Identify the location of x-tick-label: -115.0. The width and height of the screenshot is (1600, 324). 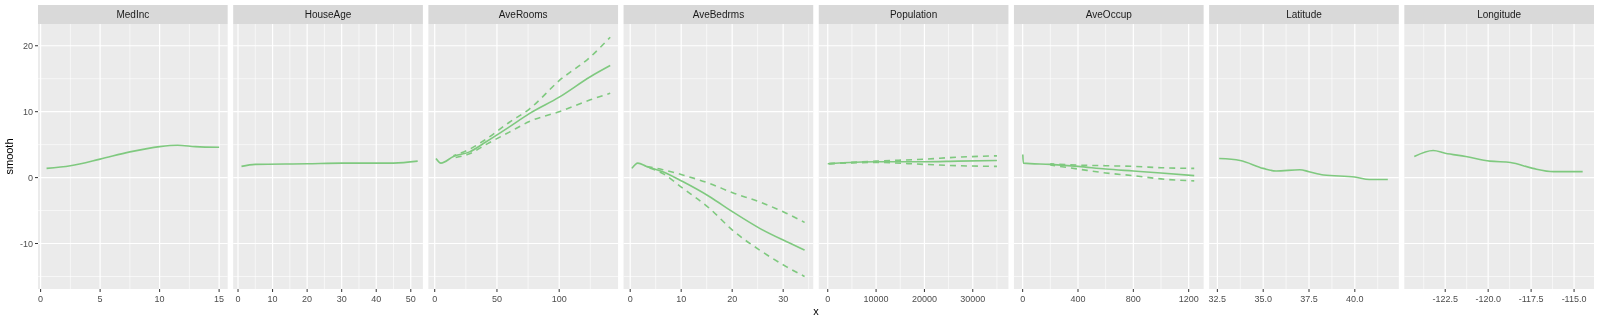
(1574, 299).